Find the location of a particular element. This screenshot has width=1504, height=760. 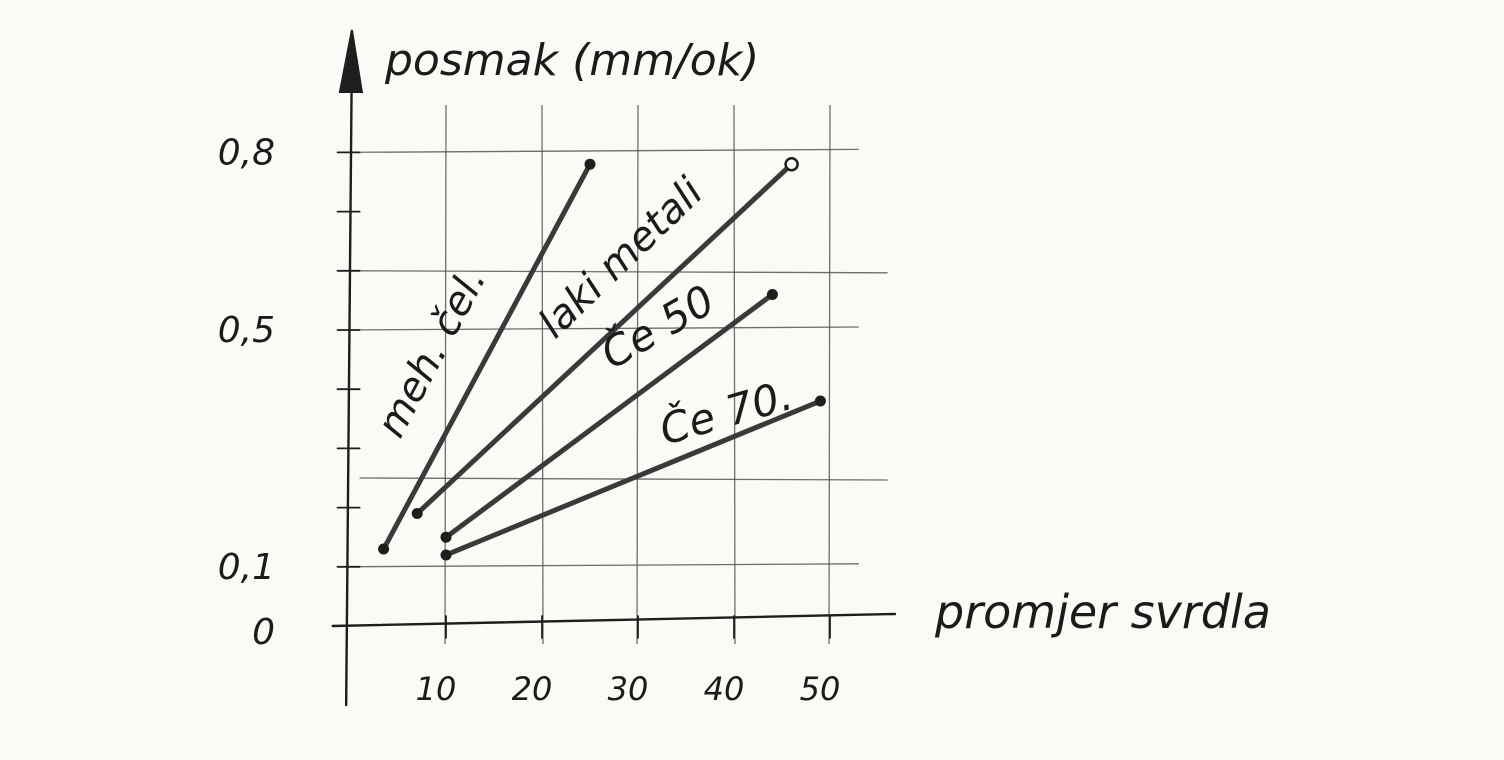

y-axis-label: posmak (mm/ok) is located at coordinates (571, 60).